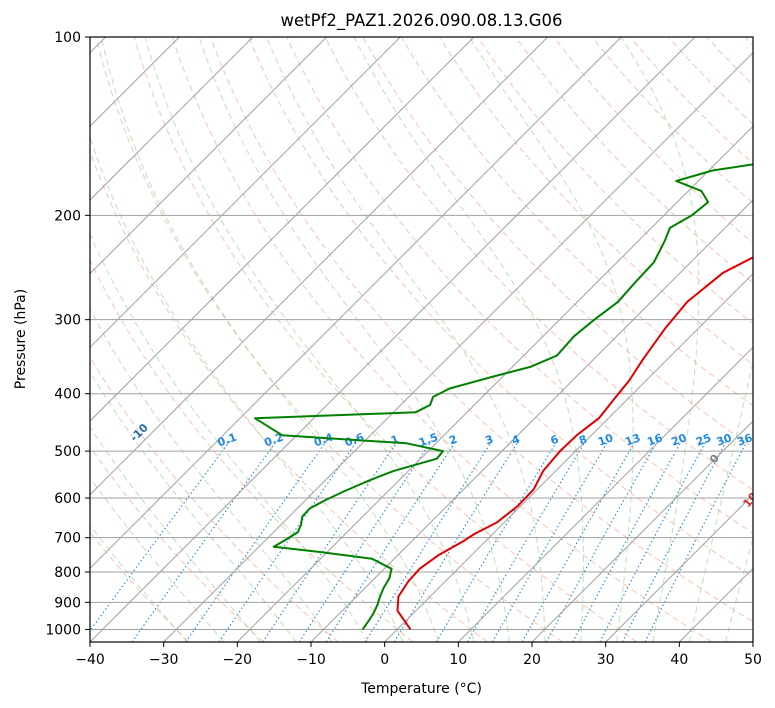 The image size is (775, 708). I want to click on chart-title: wetPf2_PAZ1.2026.090.08.13.G06, so click(421, 21).